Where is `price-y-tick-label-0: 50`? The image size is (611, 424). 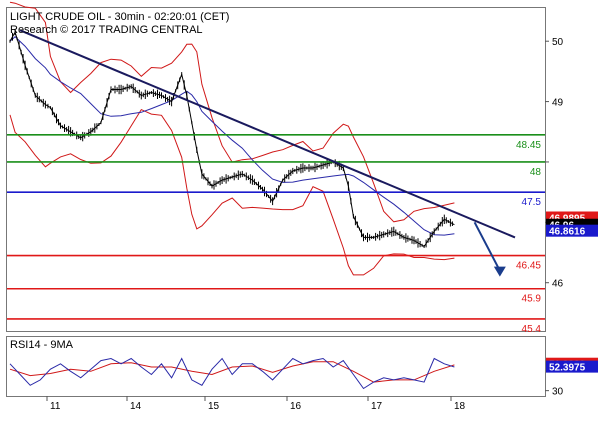 price-y-tick-label-0: 50 is located at coordinates (558, 42).